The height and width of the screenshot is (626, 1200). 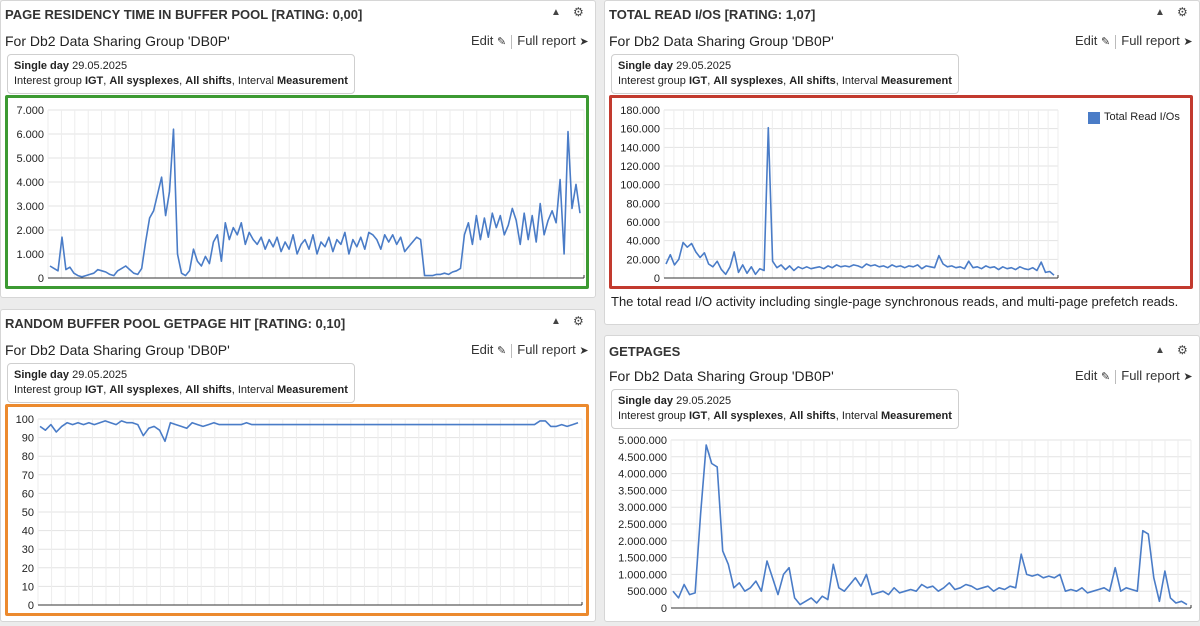 I want to click on chart-getpage-hit: 0 10 20 30 40 50 60 70 80 90 100, so click(x=299, y=513).